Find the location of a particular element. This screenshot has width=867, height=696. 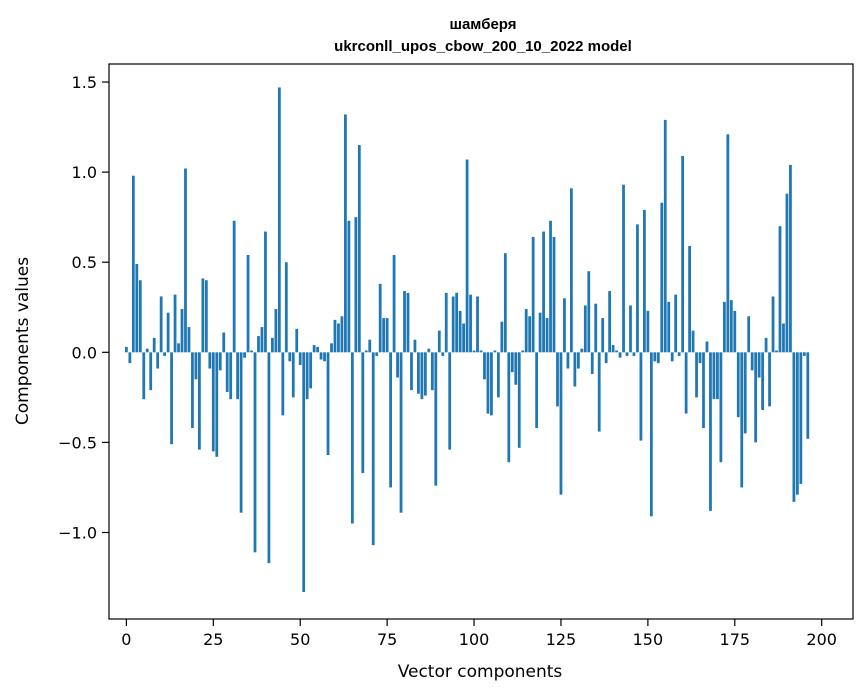

y-tick-label: 1.5 is located at coordinates (84, 82).